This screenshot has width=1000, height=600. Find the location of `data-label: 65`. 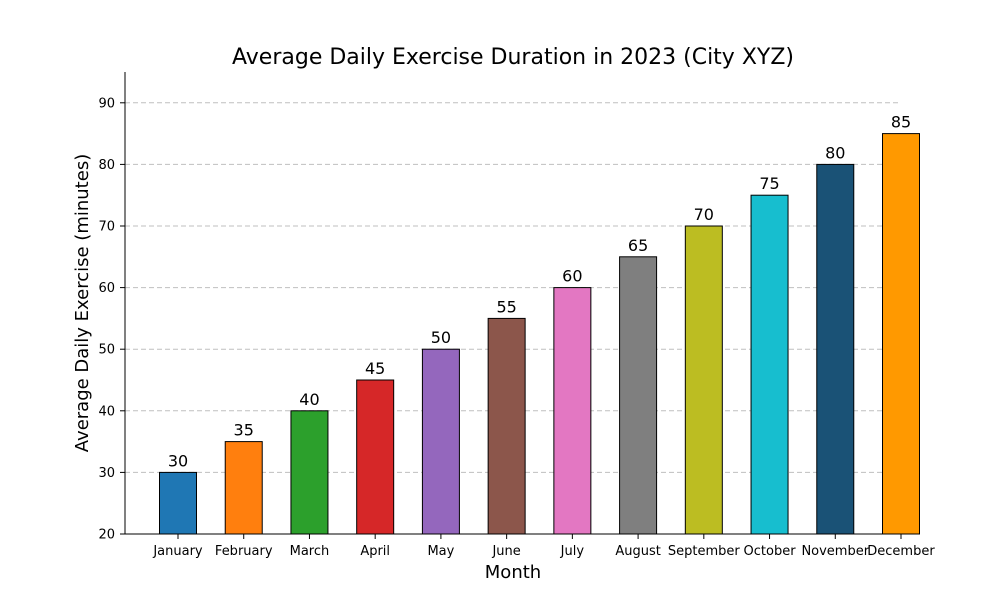

data-label: 65 is located at coordinates (638, 245).